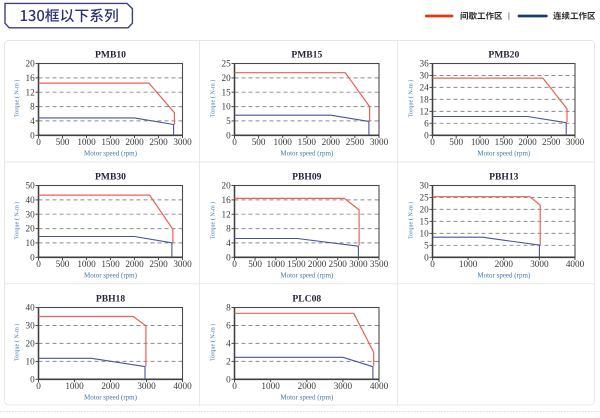  I want to click on svg-text: 15, so click(425, 222).